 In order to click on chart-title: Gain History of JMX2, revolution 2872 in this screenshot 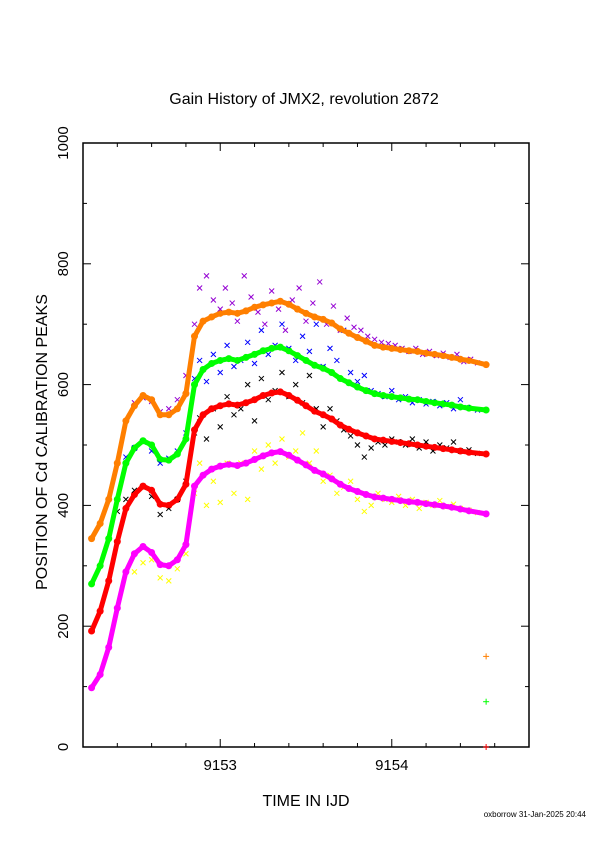, I will do `click(304, 99)`.